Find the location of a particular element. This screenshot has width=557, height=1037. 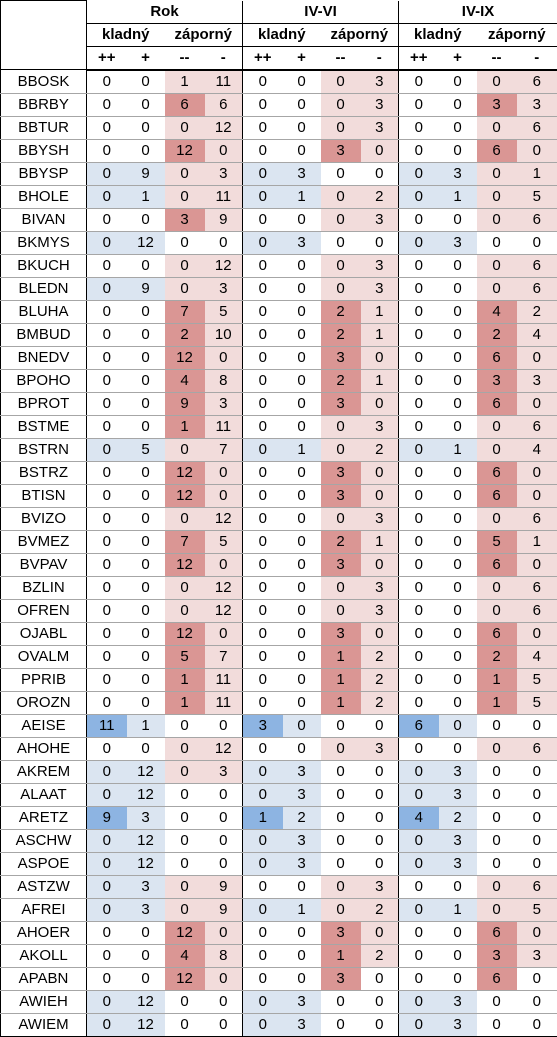

row-label: AKOLL is located at coordinates (44, 955).